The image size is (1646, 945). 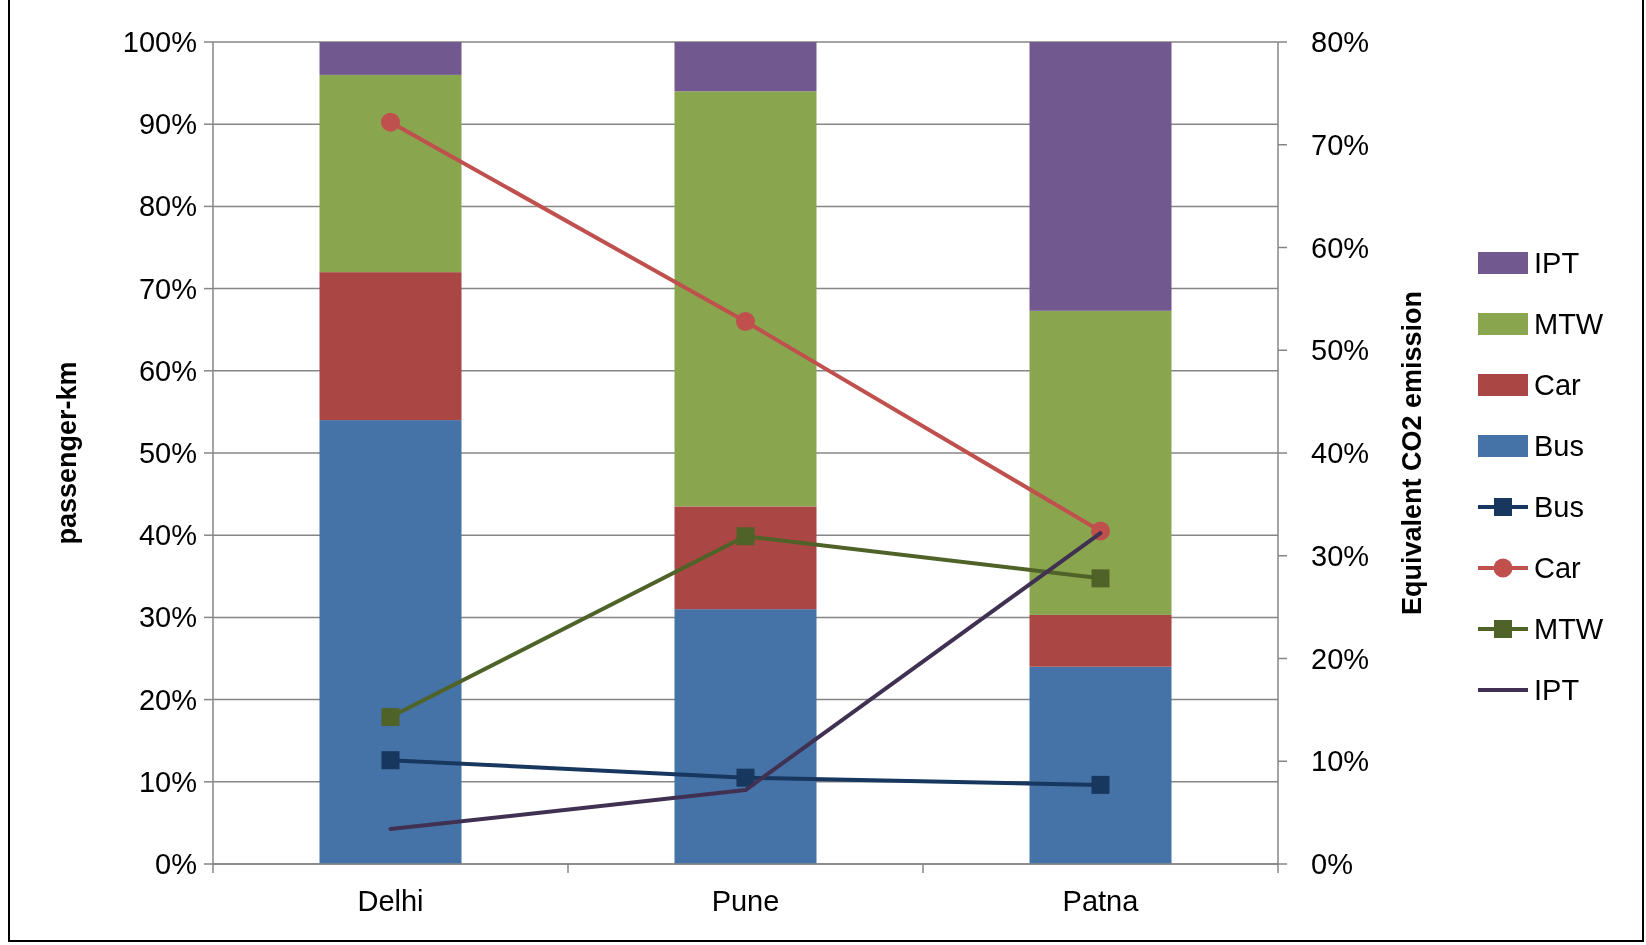 What do you see at coordinates (1340, 555) in the screenshot?
I see `y2-tick-label: 30%` at bounding box center [1340, 555].